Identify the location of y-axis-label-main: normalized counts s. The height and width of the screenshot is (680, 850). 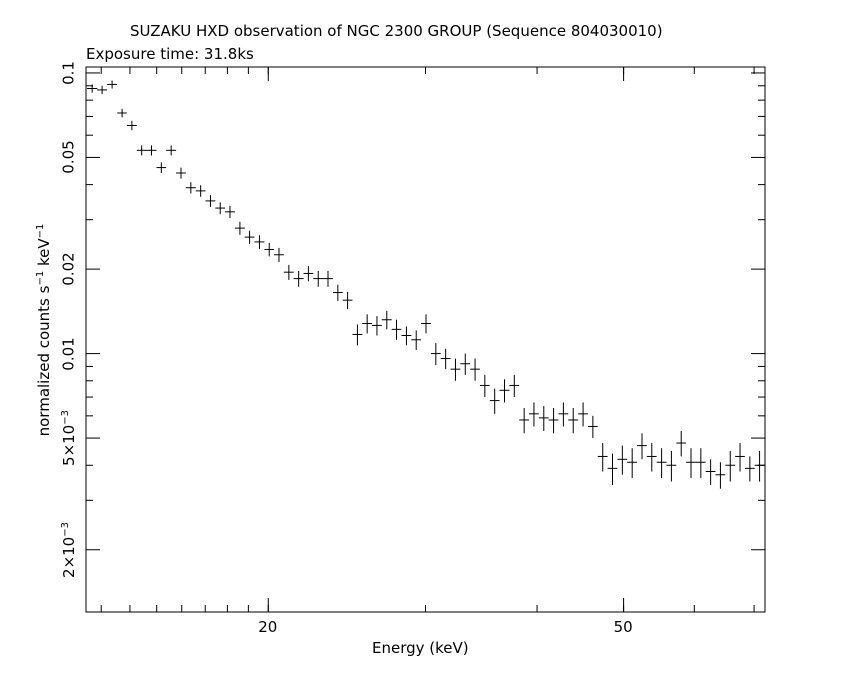
(44, 361).